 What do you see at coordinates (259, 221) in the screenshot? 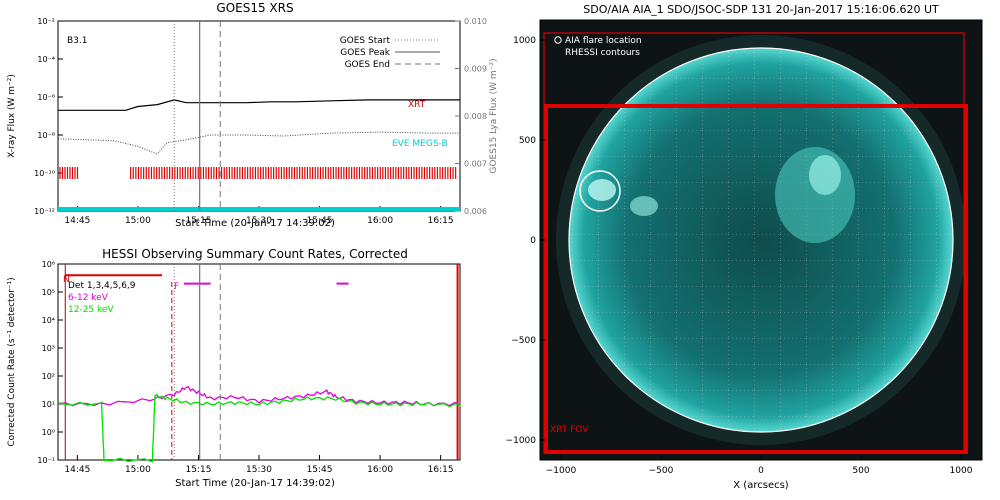
I see `goes-xtick-label: 15:30` at bounding box center [259, 221].